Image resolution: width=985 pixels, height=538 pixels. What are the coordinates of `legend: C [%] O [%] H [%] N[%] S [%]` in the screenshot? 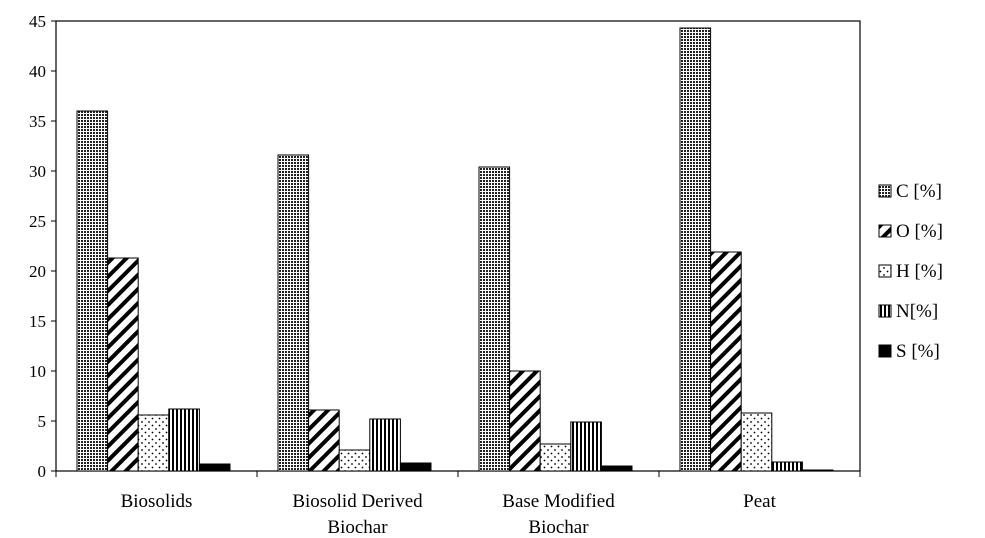 It's located at (910, 271).